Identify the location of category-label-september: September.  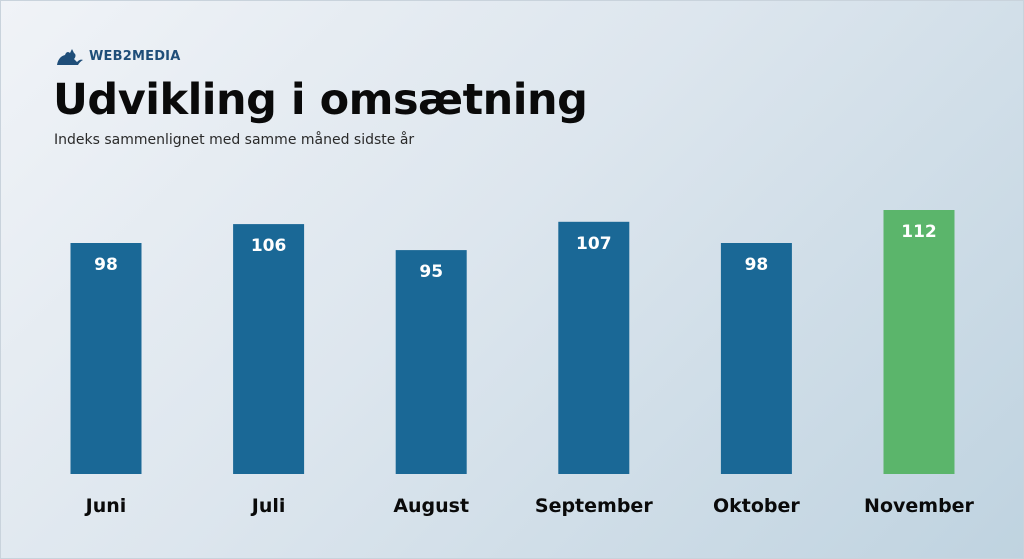
(594, 506).